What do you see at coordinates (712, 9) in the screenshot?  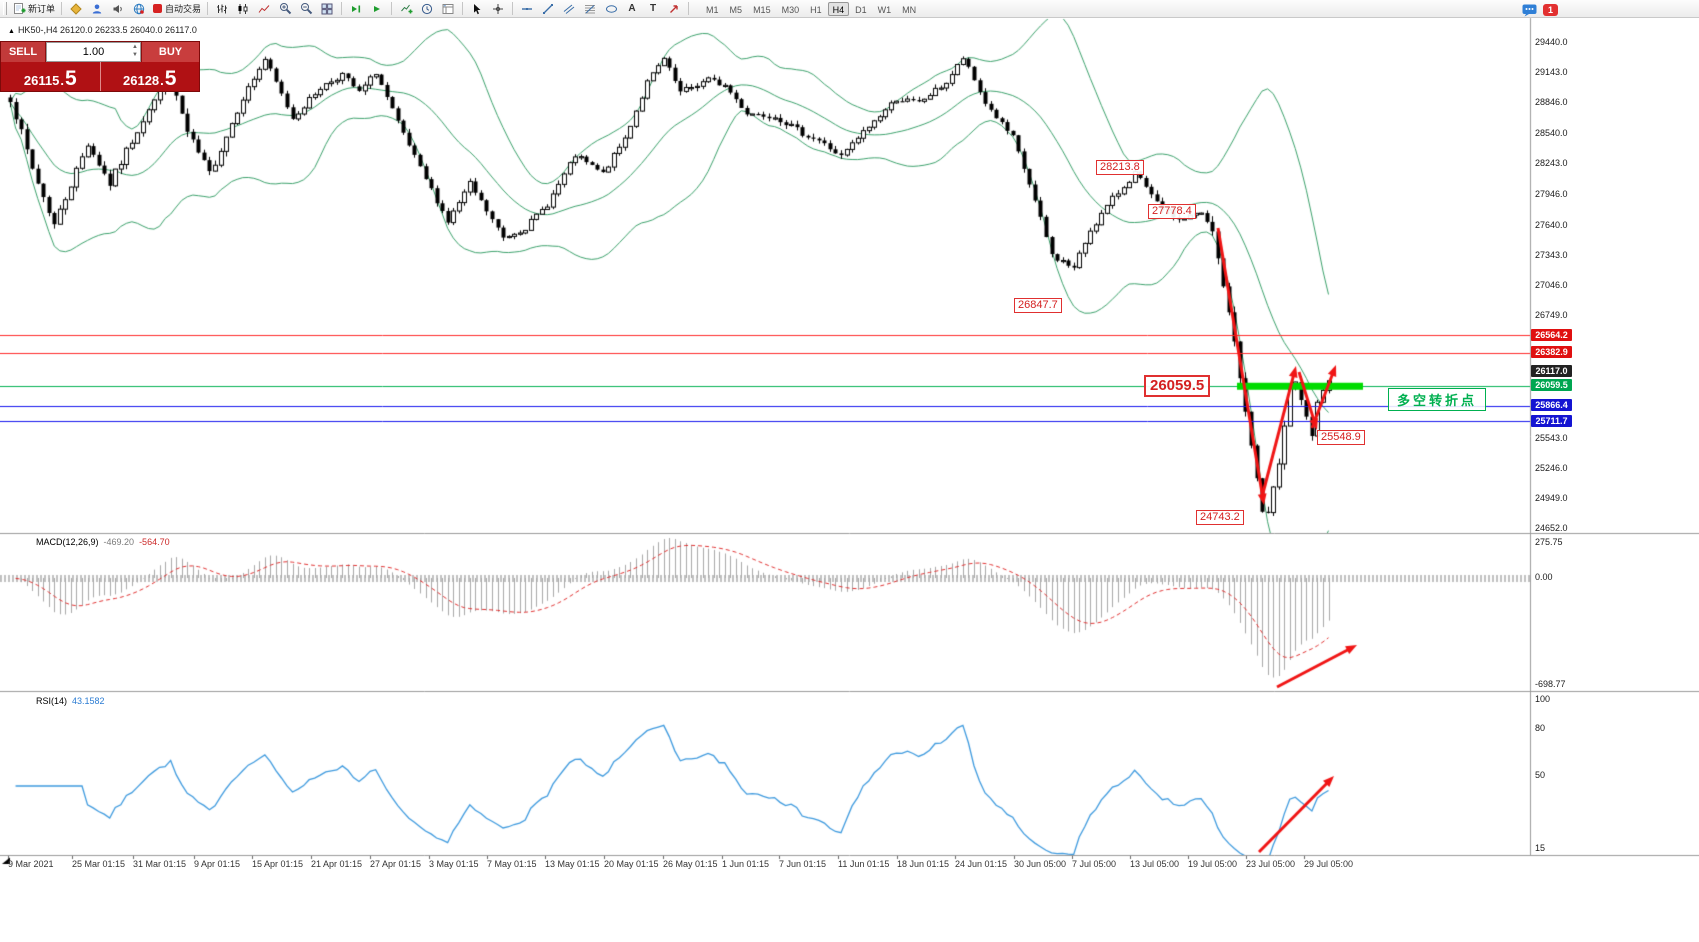 I see `timeframe-m1-button: M1` at bounding box center [712, 9].